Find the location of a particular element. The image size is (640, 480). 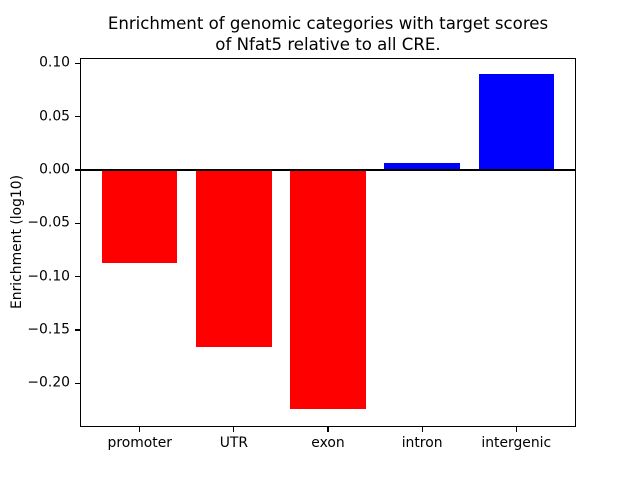

bar-UTR is located at coordinates (234, 258).